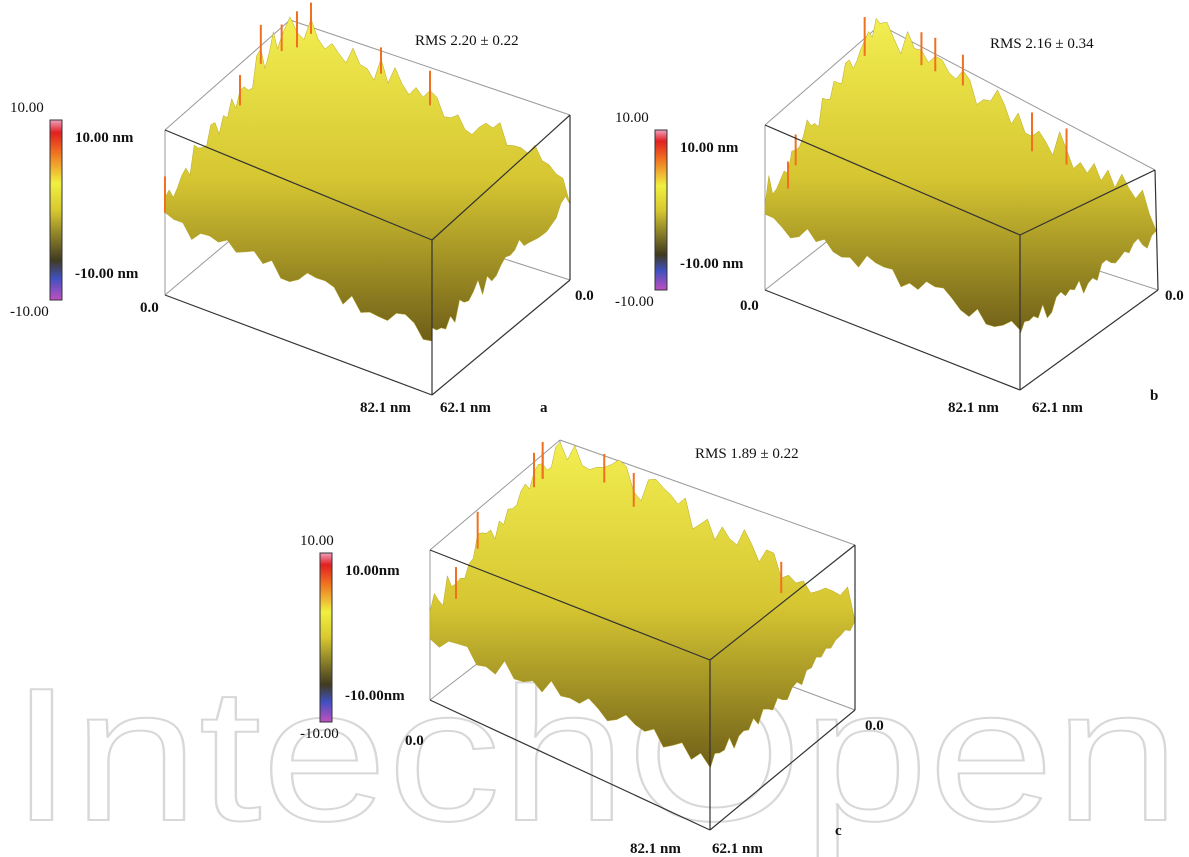  What do you see at coordinates (747, 454) in the screenshot?
I see `rms: RMS 1.89 ± 0.22` at bounding box center [747, 454].